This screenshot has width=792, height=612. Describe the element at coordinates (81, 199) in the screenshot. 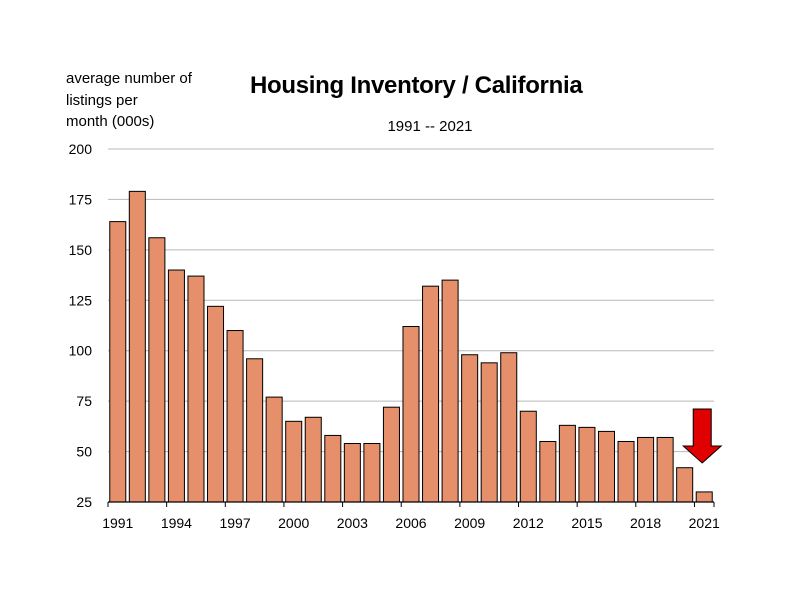

I see `y-tick-label: 175` at that location.